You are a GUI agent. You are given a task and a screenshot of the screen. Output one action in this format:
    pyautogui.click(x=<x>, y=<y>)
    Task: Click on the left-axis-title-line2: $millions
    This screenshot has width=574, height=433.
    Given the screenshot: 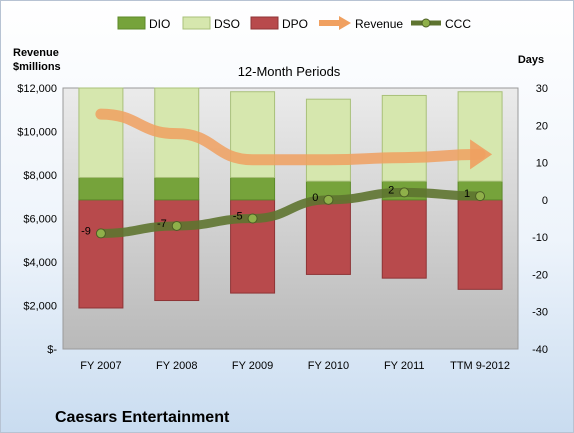 What is the action you would take?
    pyautogui.click(x=37, y=67)
    